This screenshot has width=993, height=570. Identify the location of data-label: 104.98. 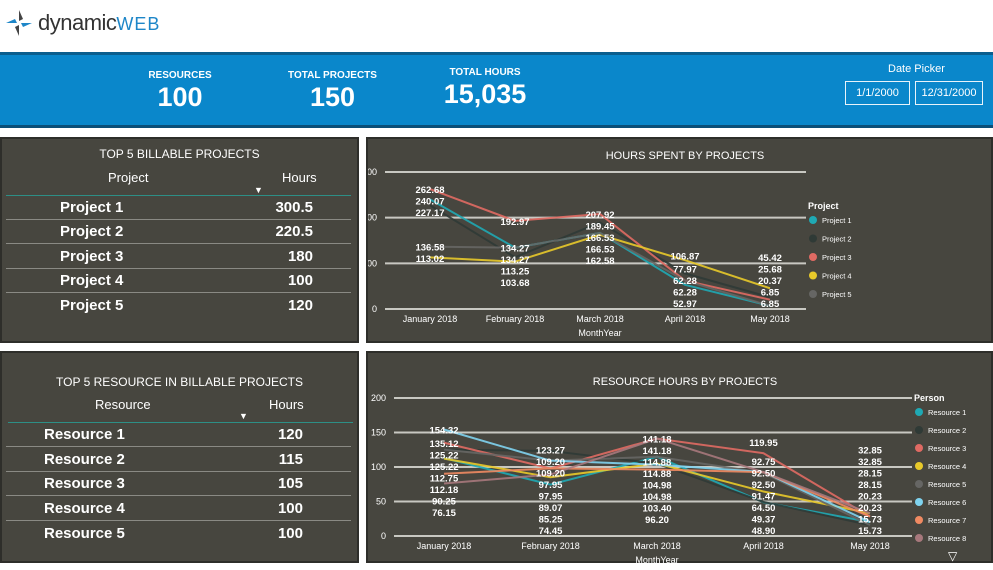
(656, 486).